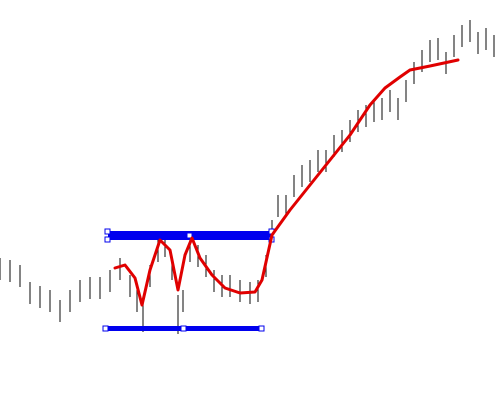 The height and width of the screenshot is (412, 500). Describe the element at coordinates (188, 280) in the screenshot. I see `channel-drawing` at that location.